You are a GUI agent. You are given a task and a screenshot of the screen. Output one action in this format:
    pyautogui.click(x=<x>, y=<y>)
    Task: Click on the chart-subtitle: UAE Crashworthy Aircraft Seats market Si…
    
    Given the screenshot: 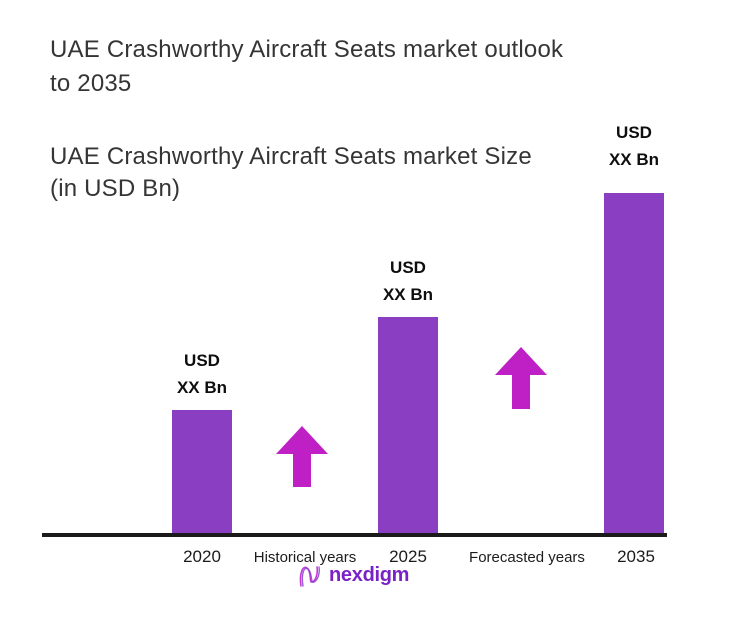 What is the action you would take?
    pyautogui.click(x=291, y=173)
    